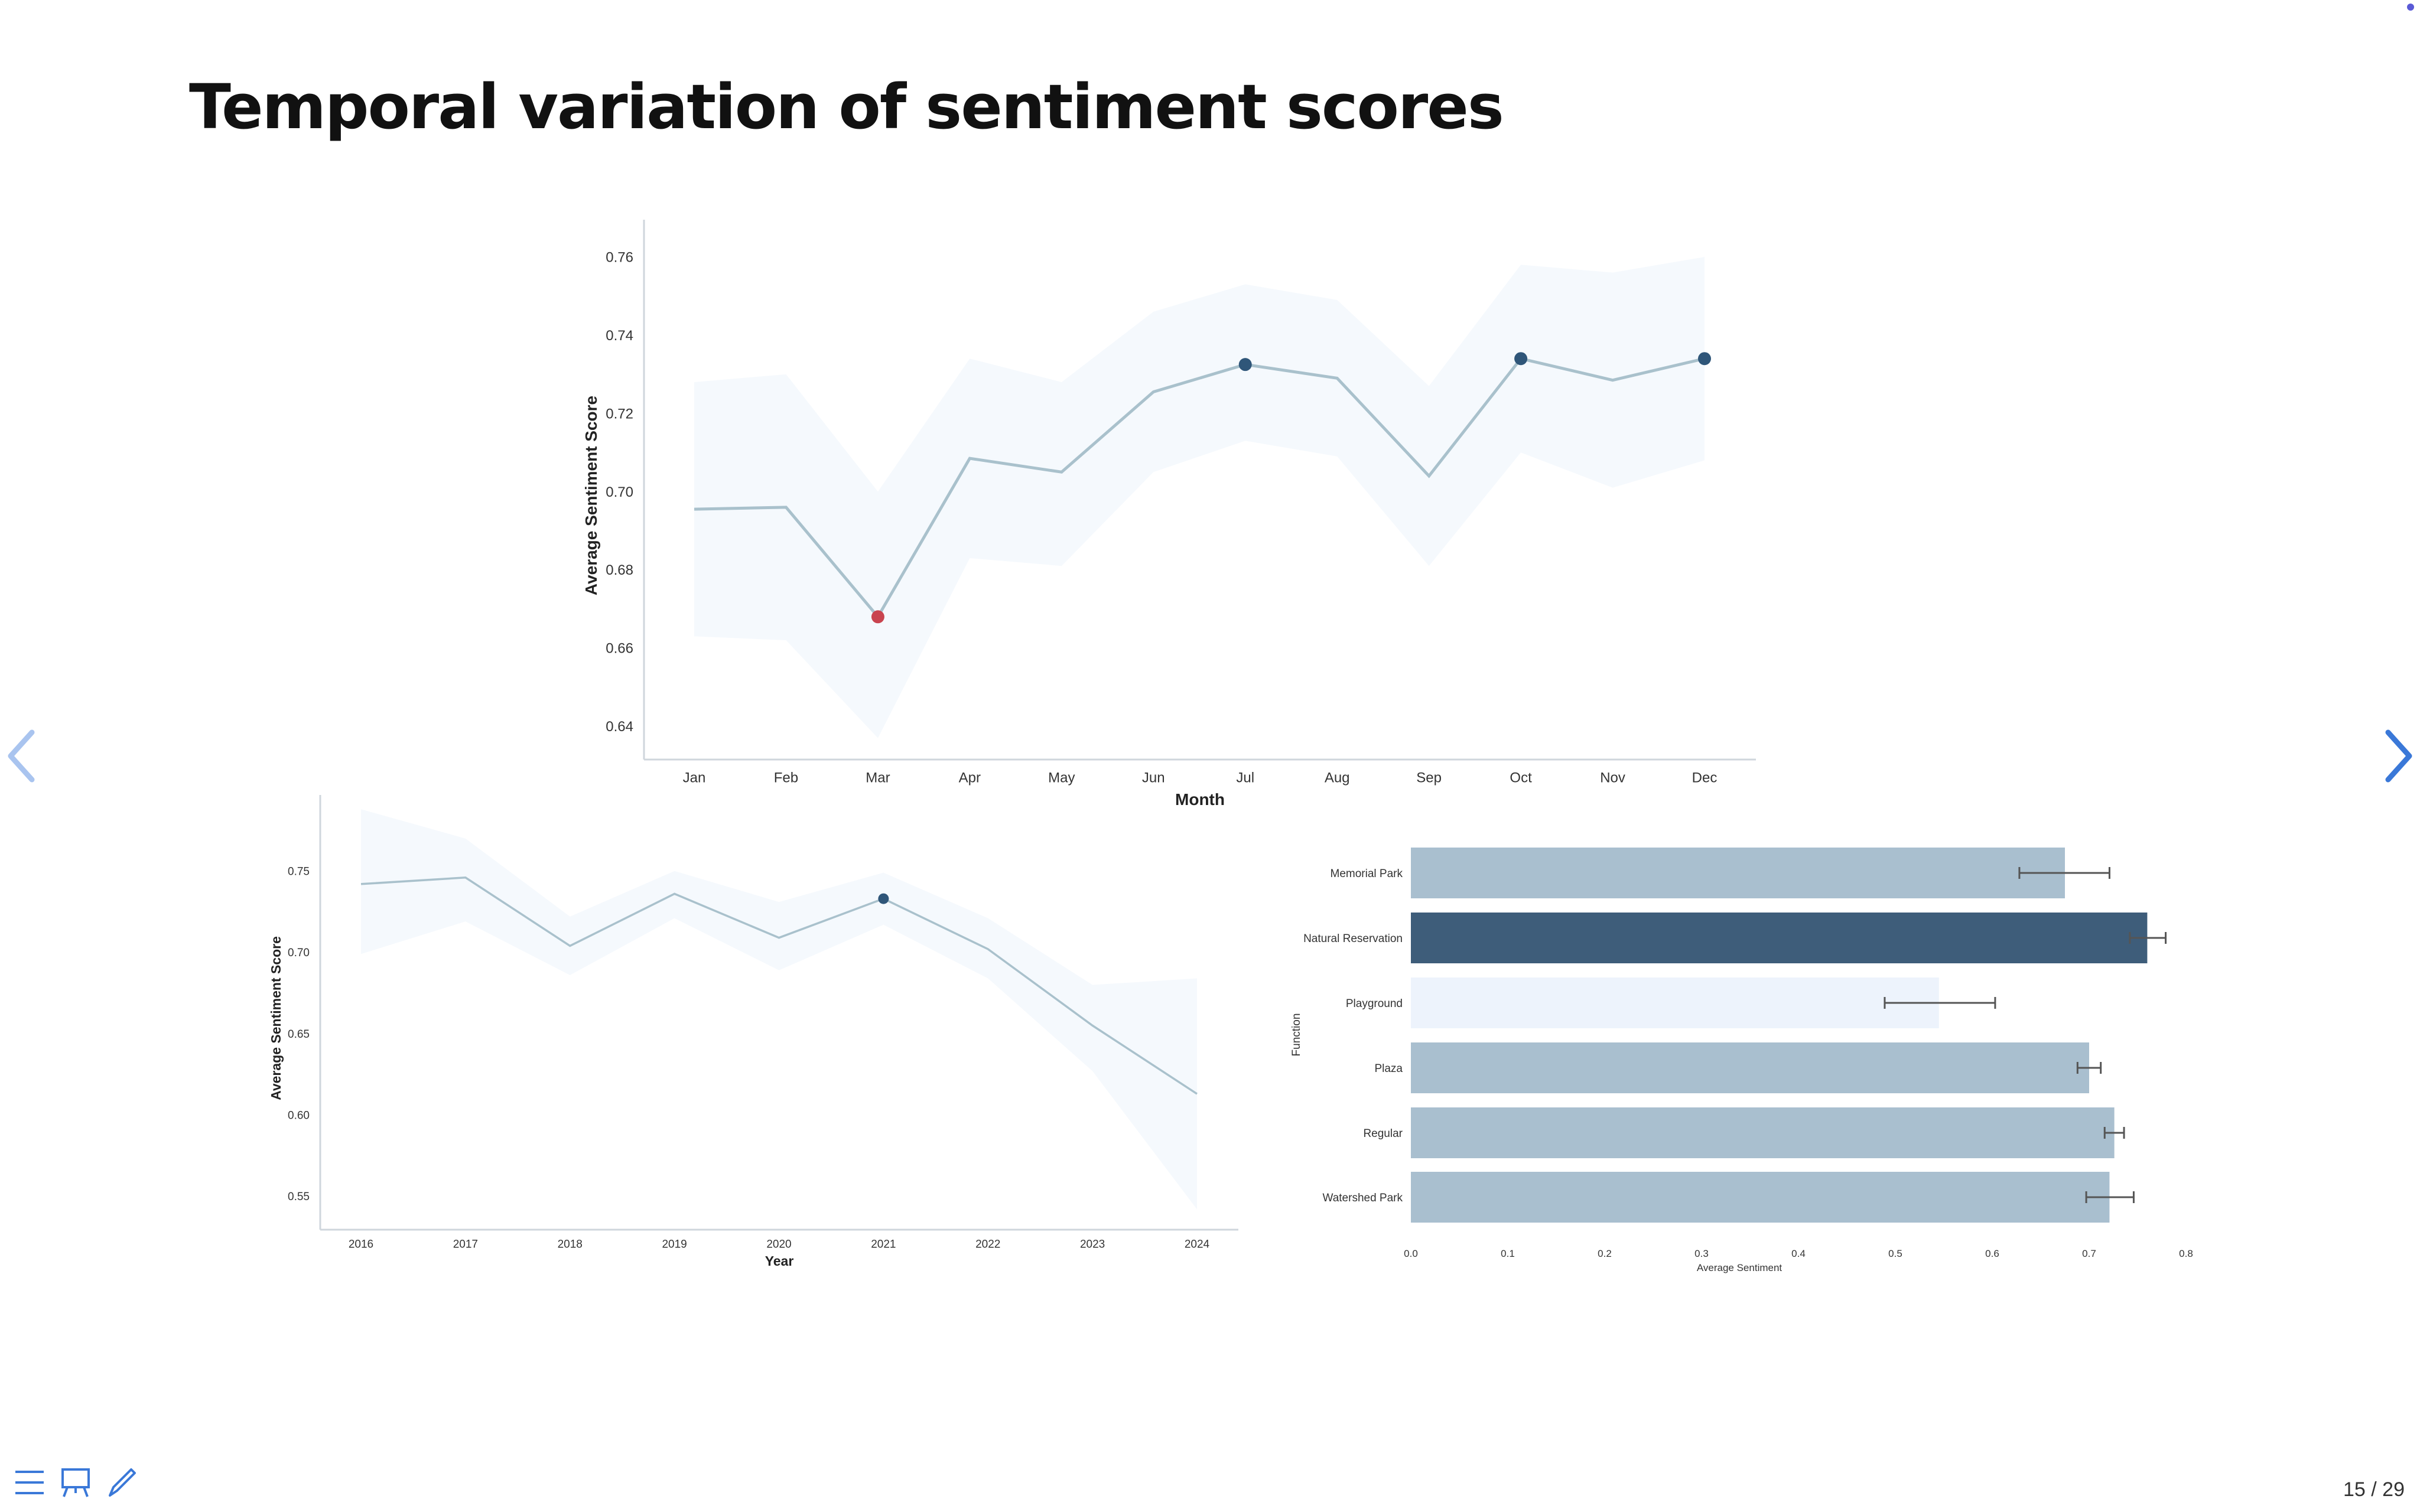 The height and width of the screenshot is (1512, 2420). What do you see at coordinates (1521, 778) in the screenshot?
I see `chart1-xtick-label: Oct` at bounding box center [1521, 778].